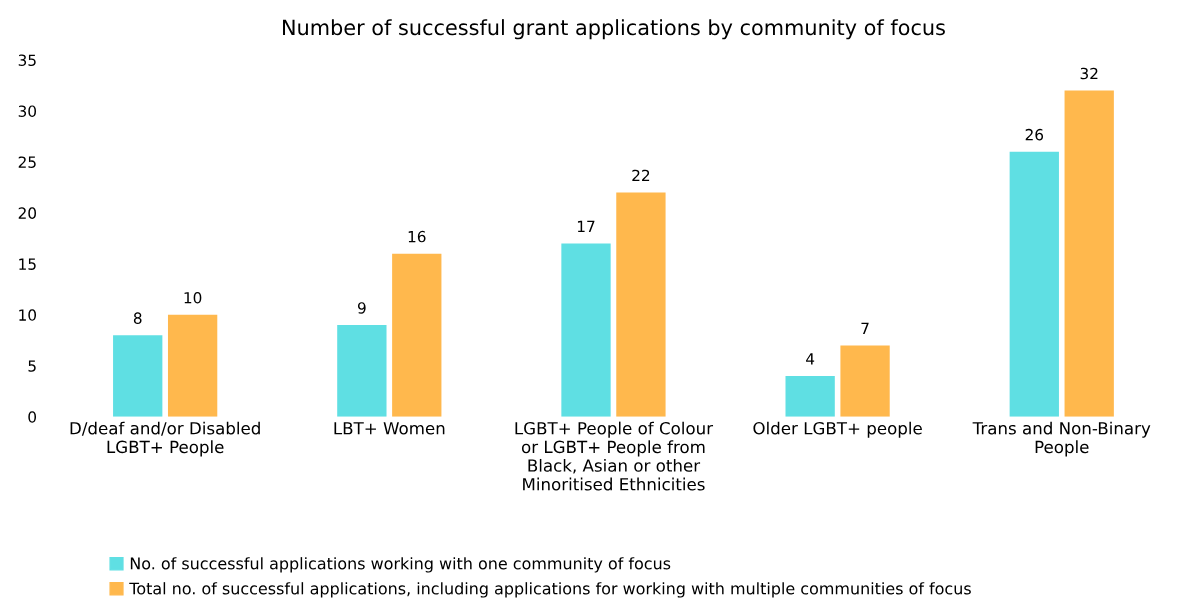 The image size is (1197, 612). I want to click on data-label: 8, so click(137, 318).